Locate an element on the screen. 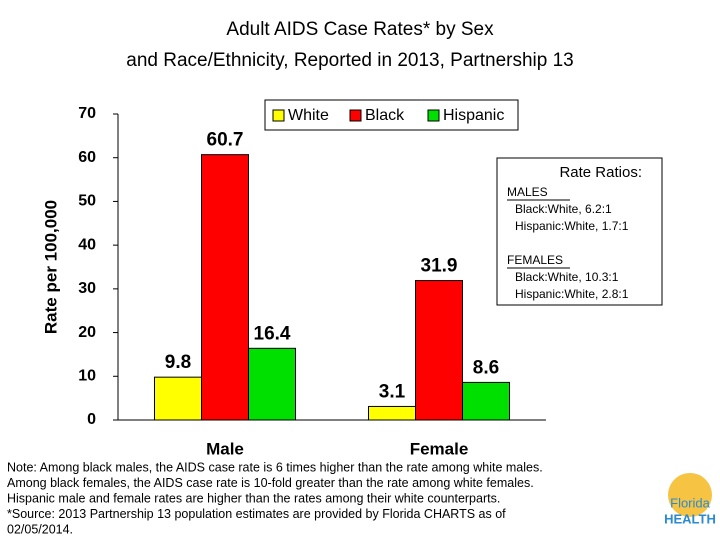  y-tick-label: 30 is located at coordinates (87, 288).